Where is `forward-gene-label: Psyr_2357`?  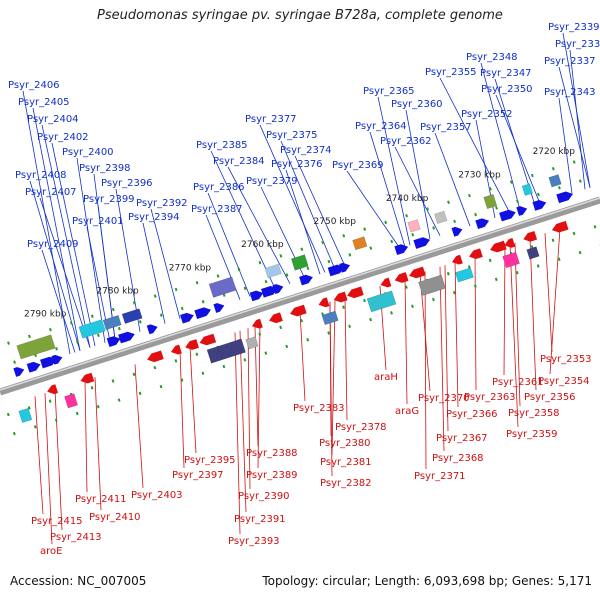
forward-gene-label: Psyr_2357 is located at coordinates (446, 127).